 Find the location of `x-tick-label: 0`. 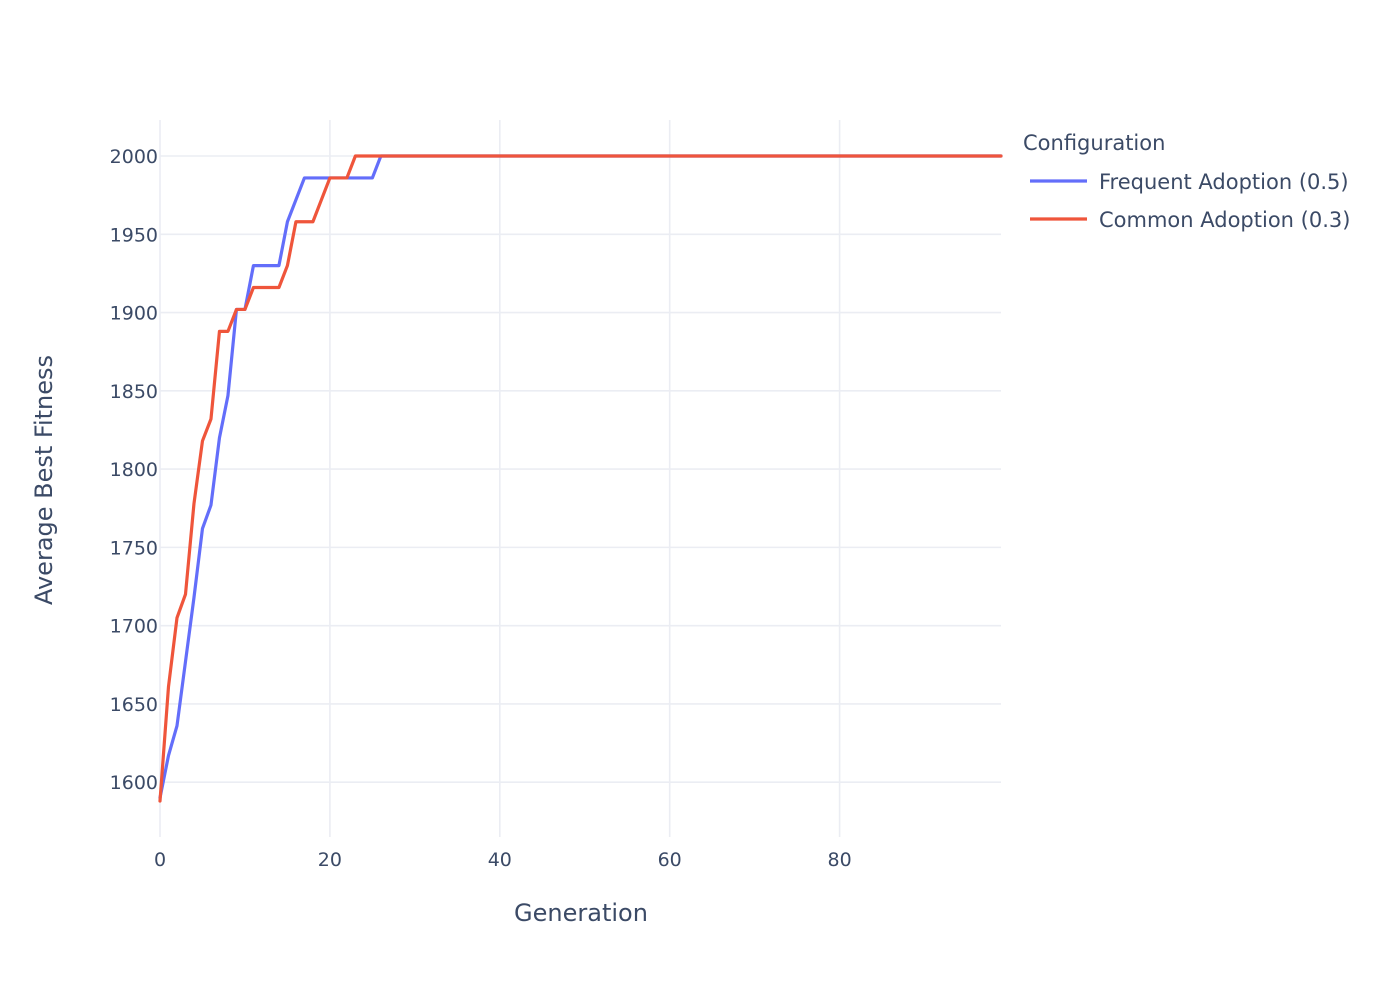

x-tick-label: 0 is located at coordinates (160, 860).